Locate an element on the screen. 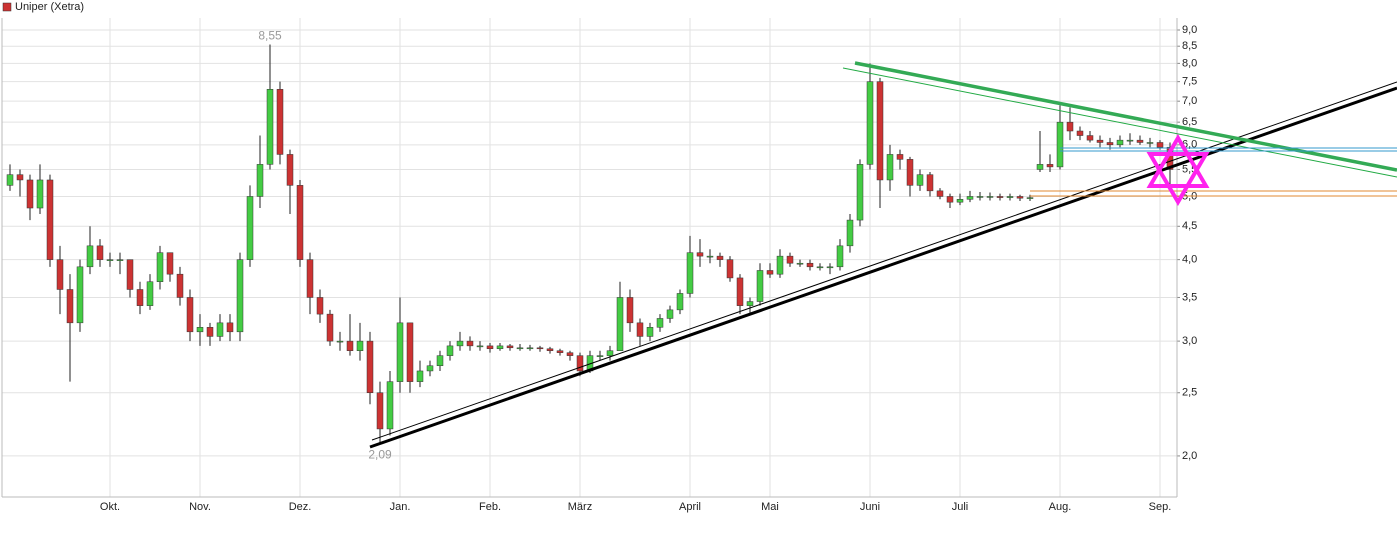 The image size is (1397, 533). y-tick-label: 7,5 is located at coordinates (1189, 82).